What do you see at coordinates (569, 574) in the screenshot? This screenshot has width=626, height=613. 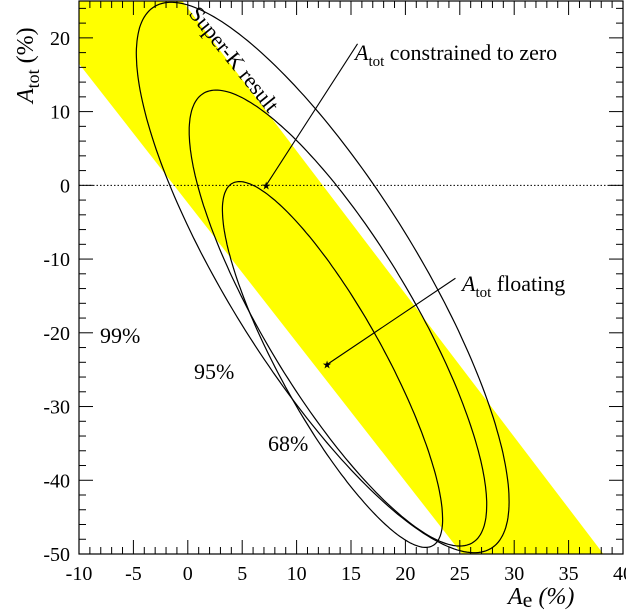 I see `x-tick-label: 35` at bounding box center [569, 574].